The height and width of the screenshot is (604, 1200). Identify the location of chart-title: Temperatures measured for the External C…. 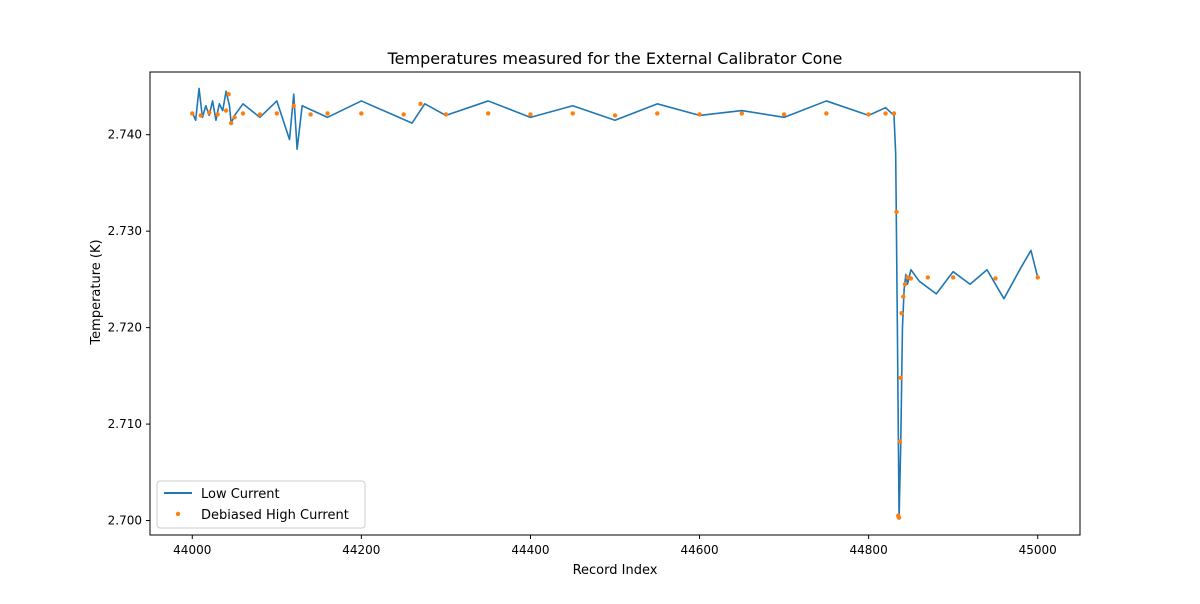
(615, 58).